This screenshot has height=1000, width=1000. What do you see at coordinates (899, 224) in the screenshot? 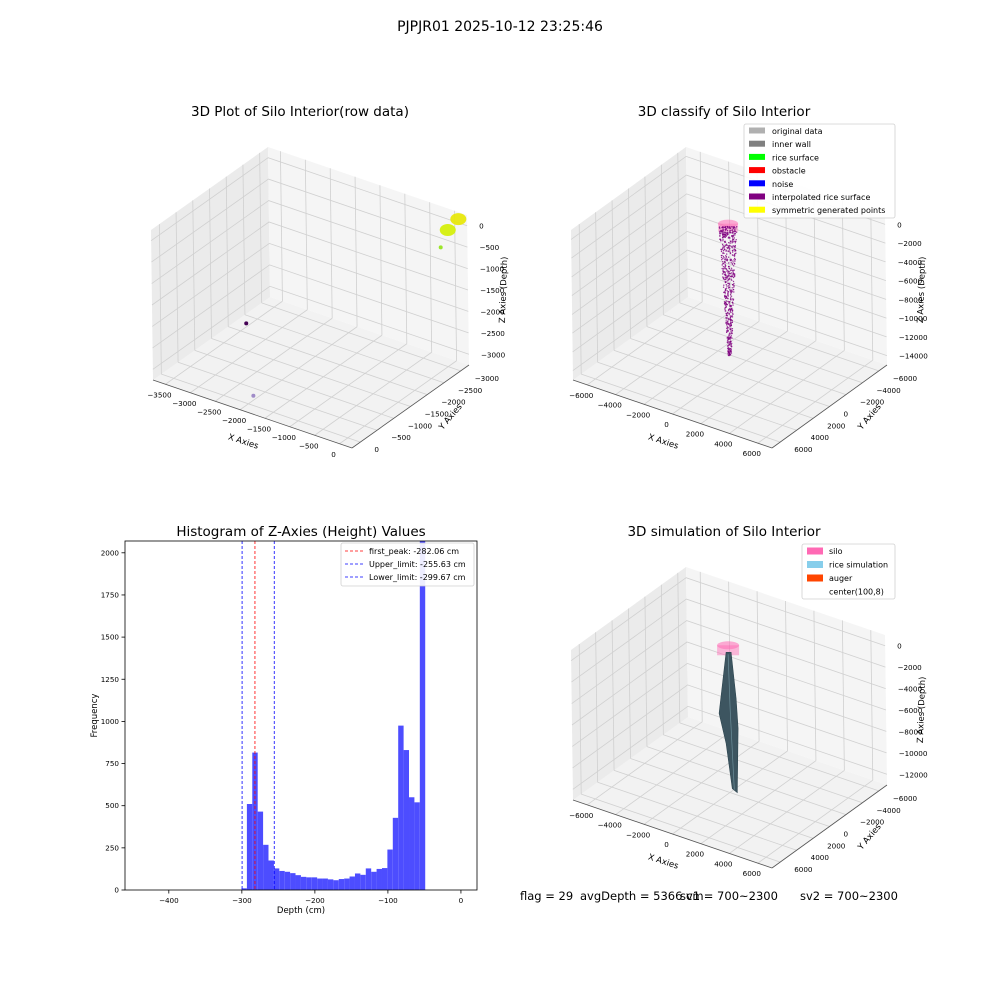
I see `z-tick-label: 0` at bounding box center [899, 224].